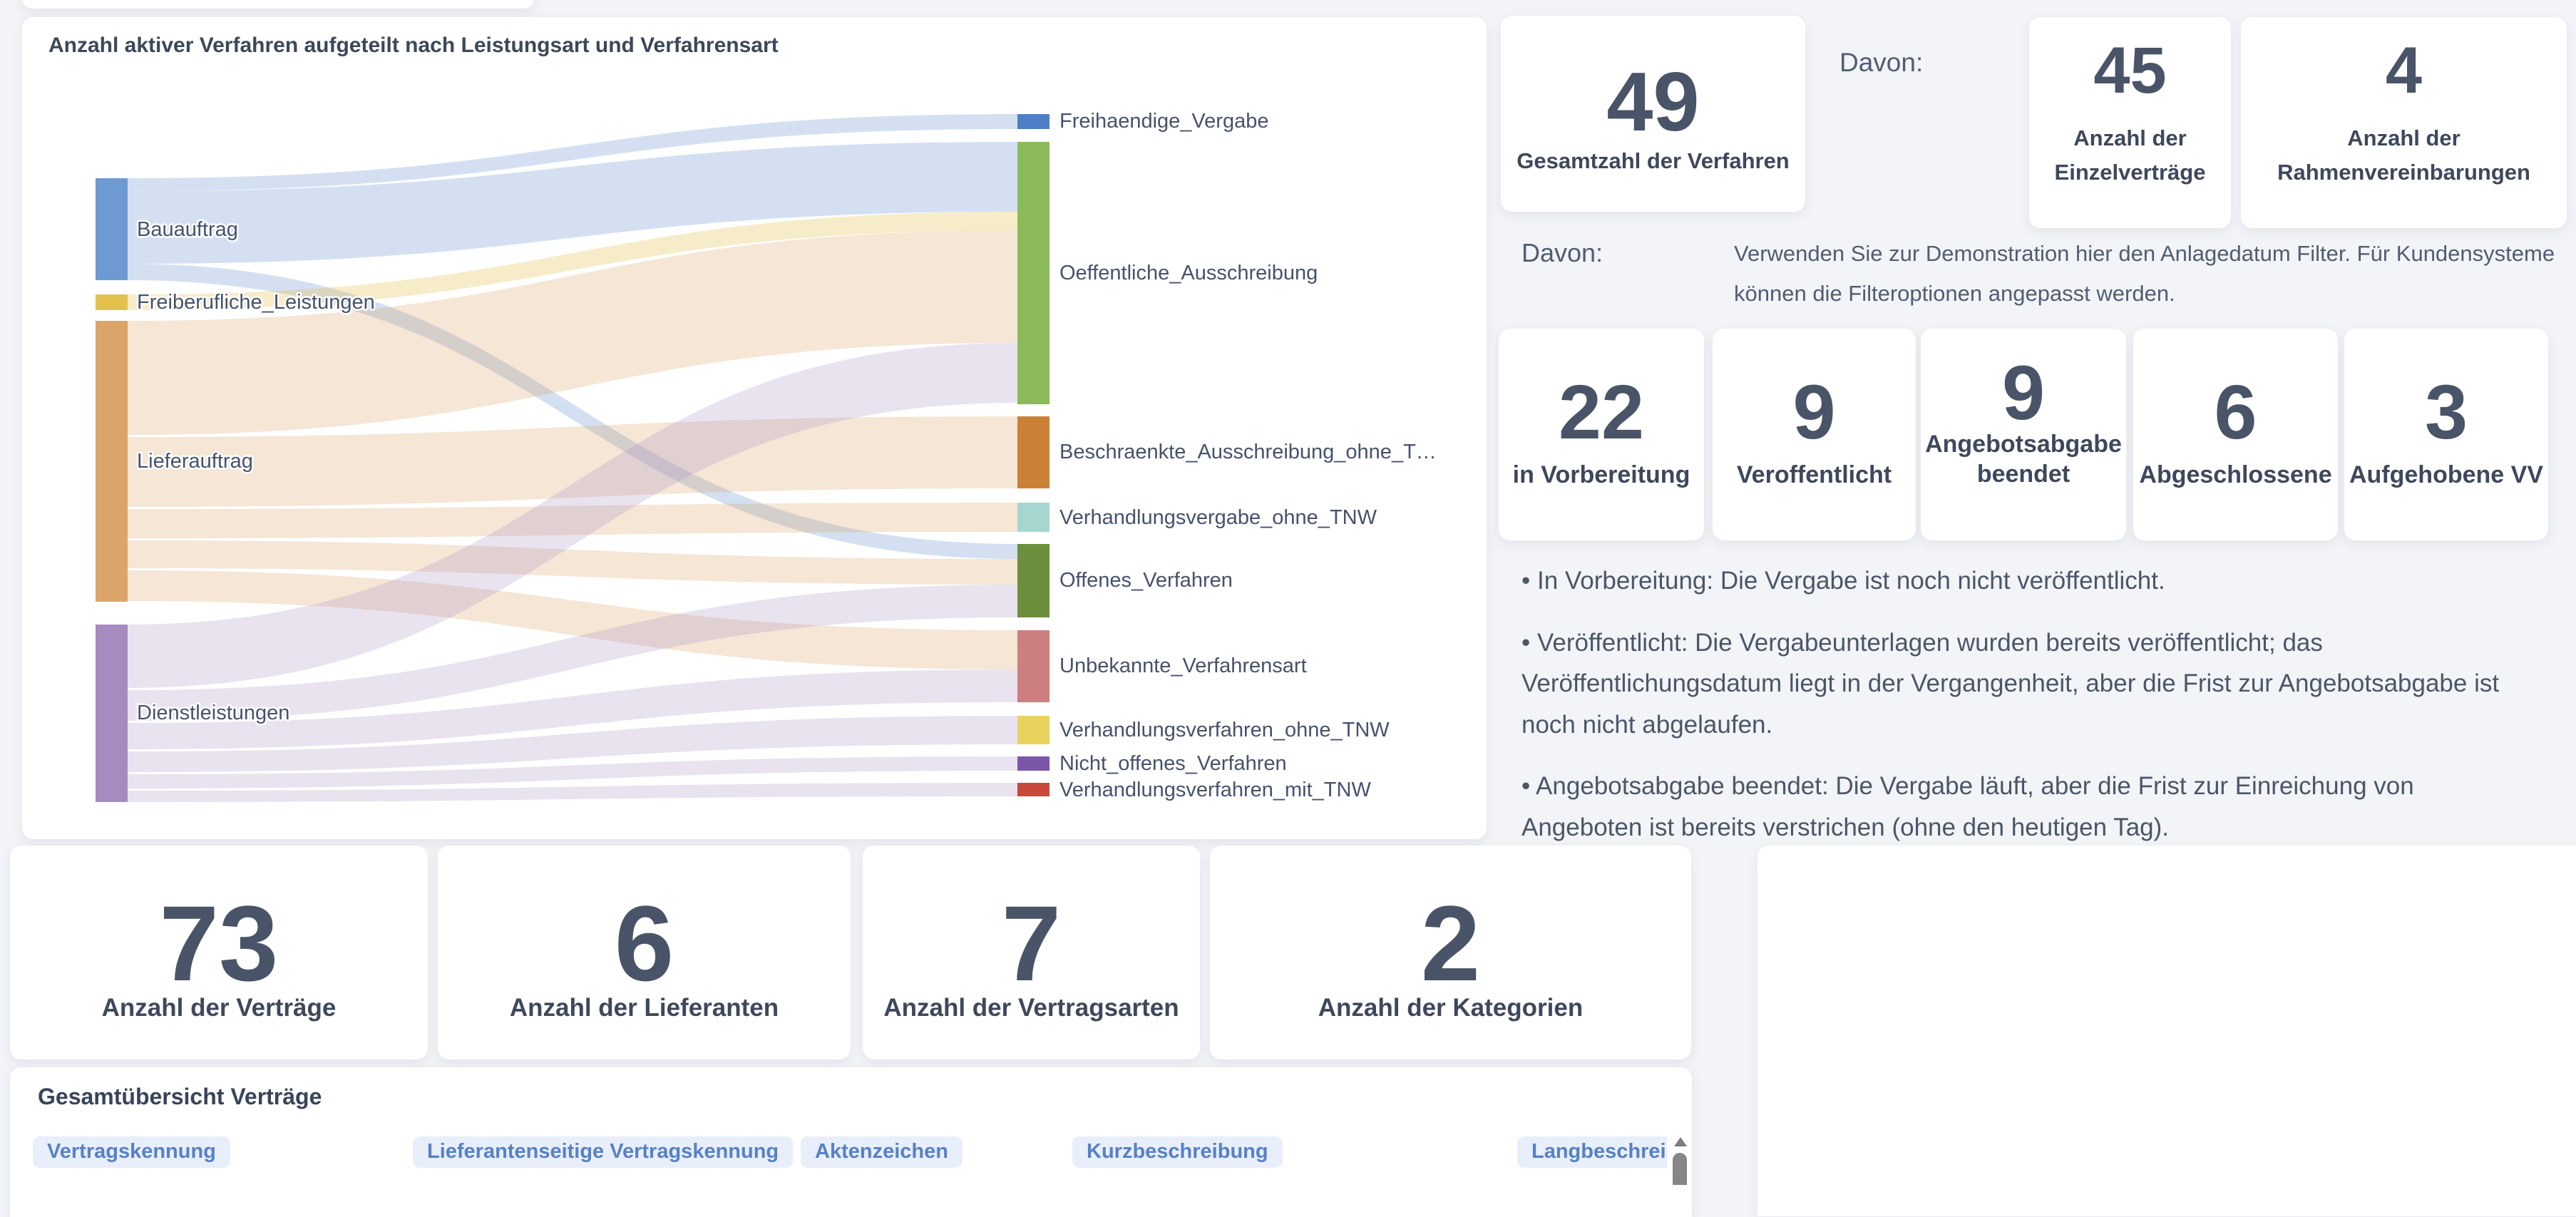 This screenshot has width=2576, height=1217. What do you see at coordinates (187, 229) in the screenshot?
I see `svg-text: Bauauftrag` at bounding box center [187, 229].